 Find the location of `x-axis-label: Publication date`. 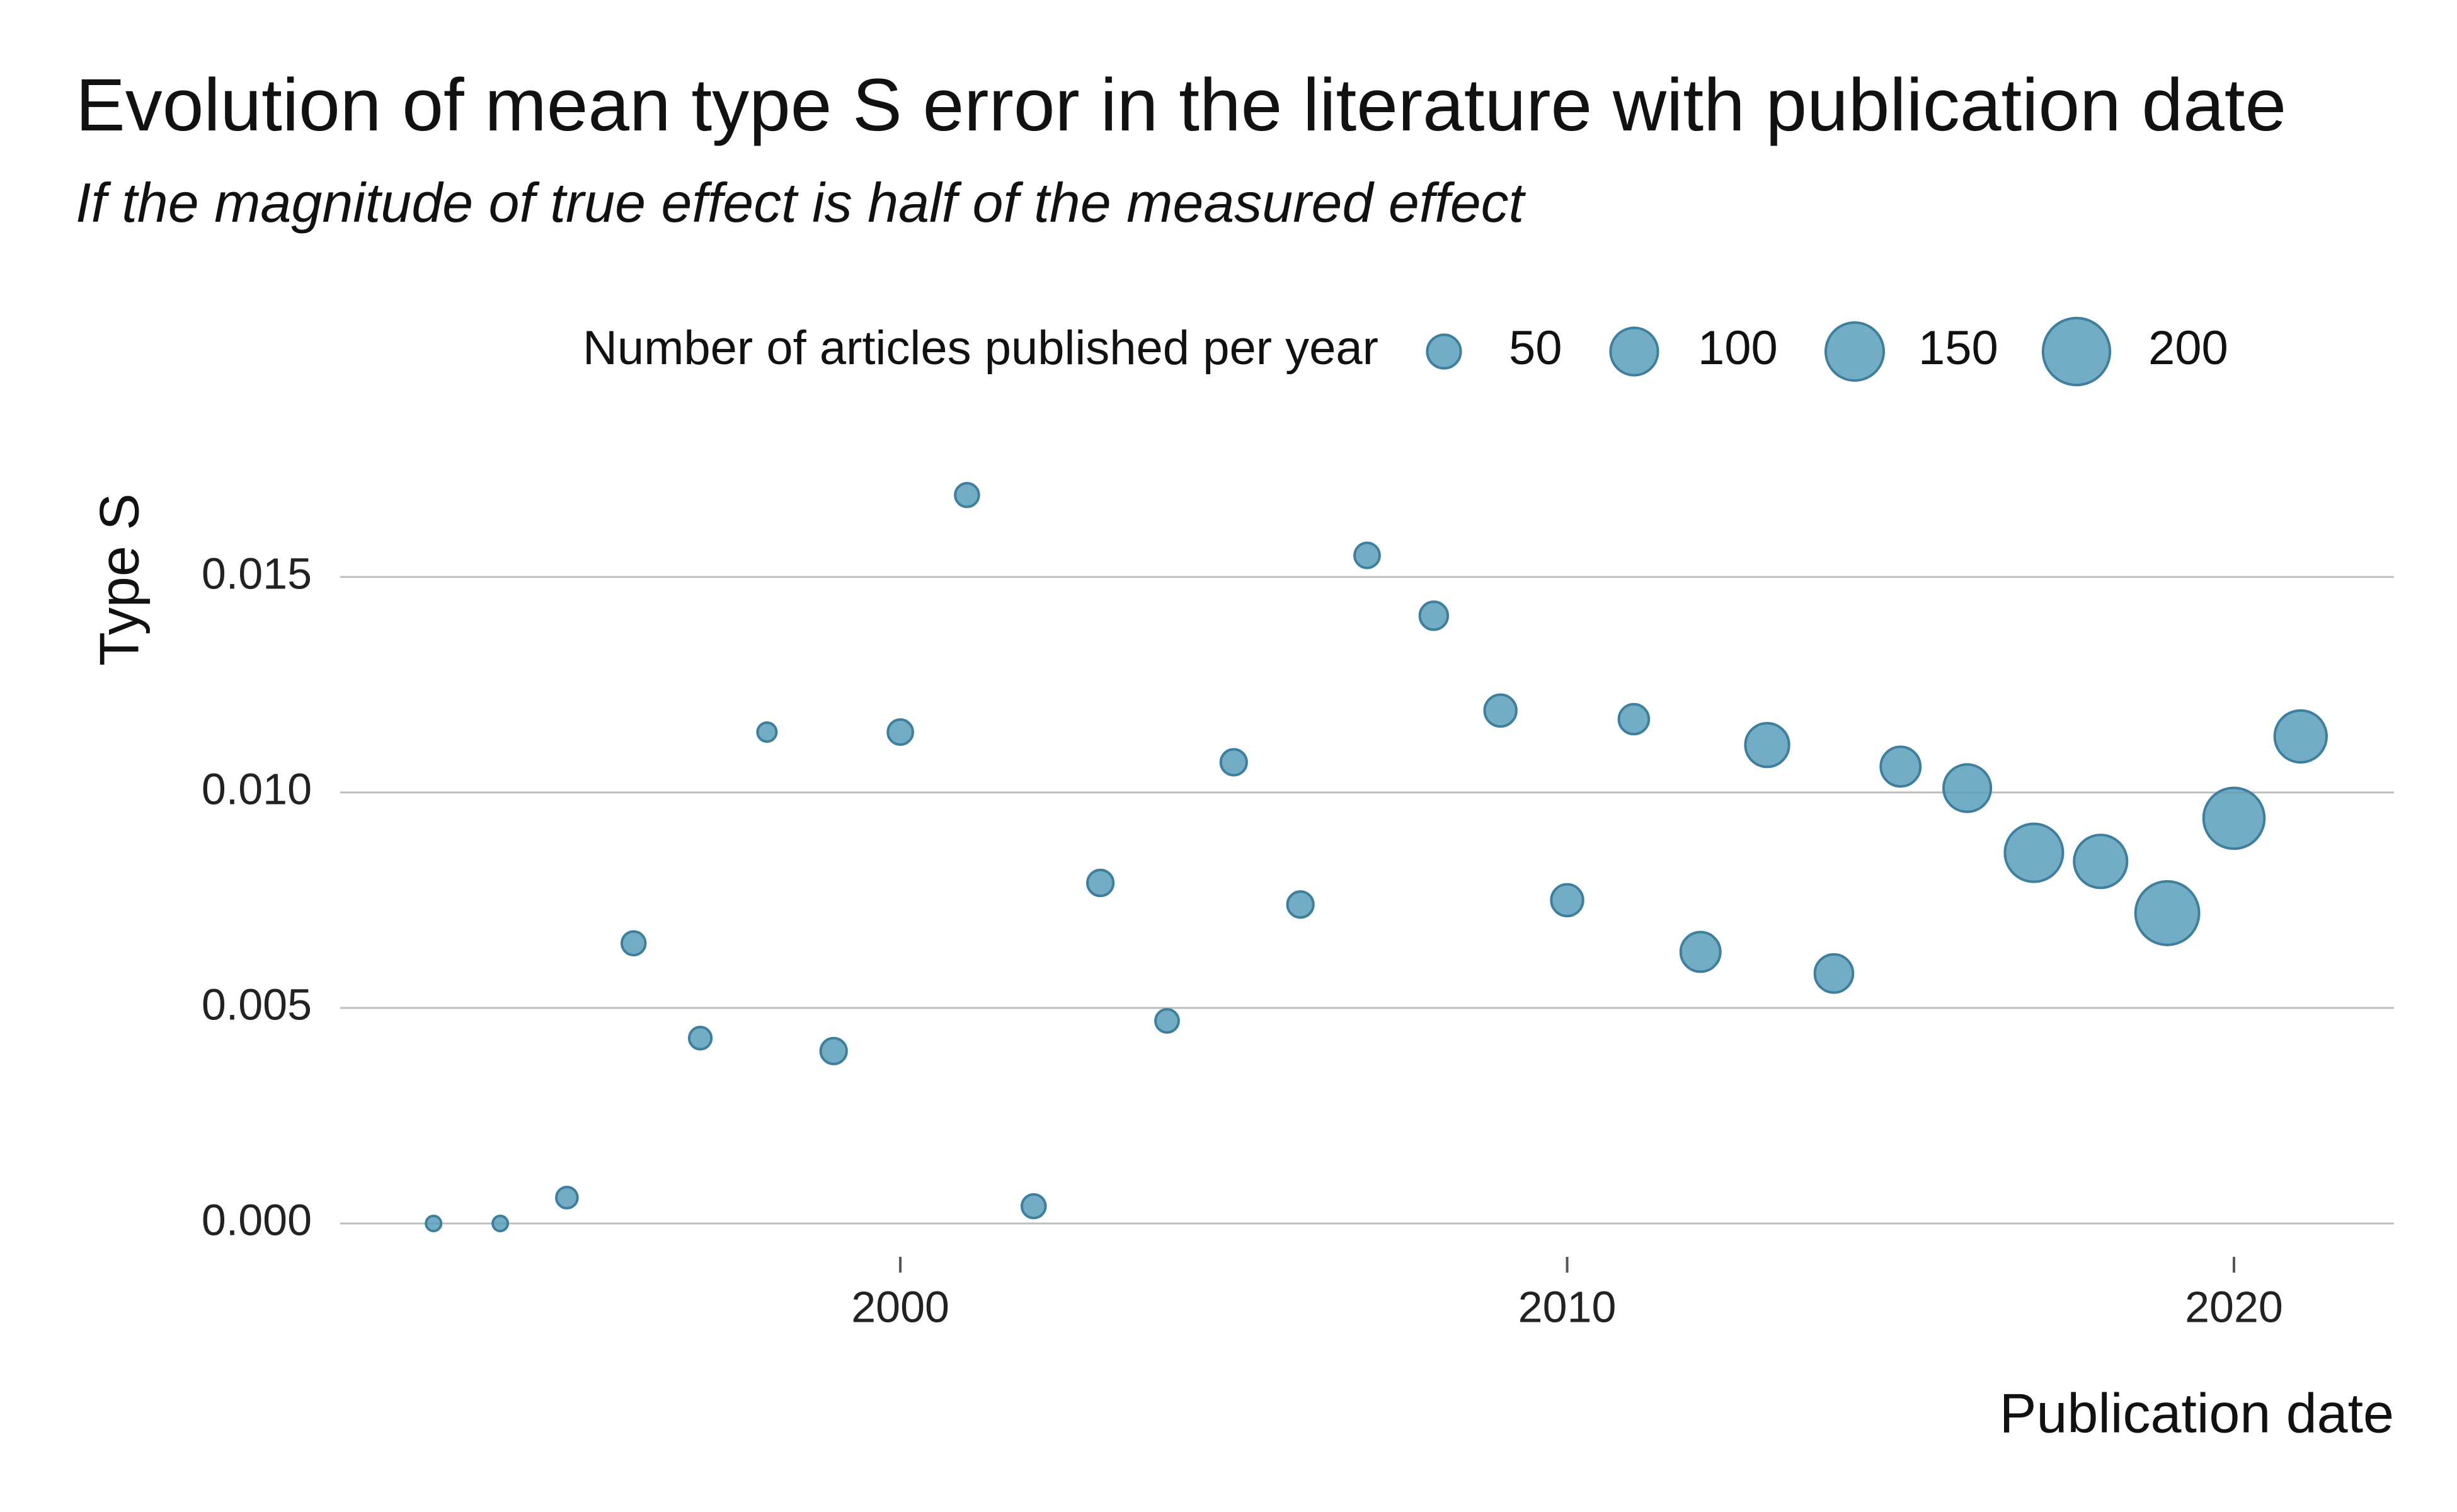

x-axis-label: Publication date is located at coordinates (2197, 1413).